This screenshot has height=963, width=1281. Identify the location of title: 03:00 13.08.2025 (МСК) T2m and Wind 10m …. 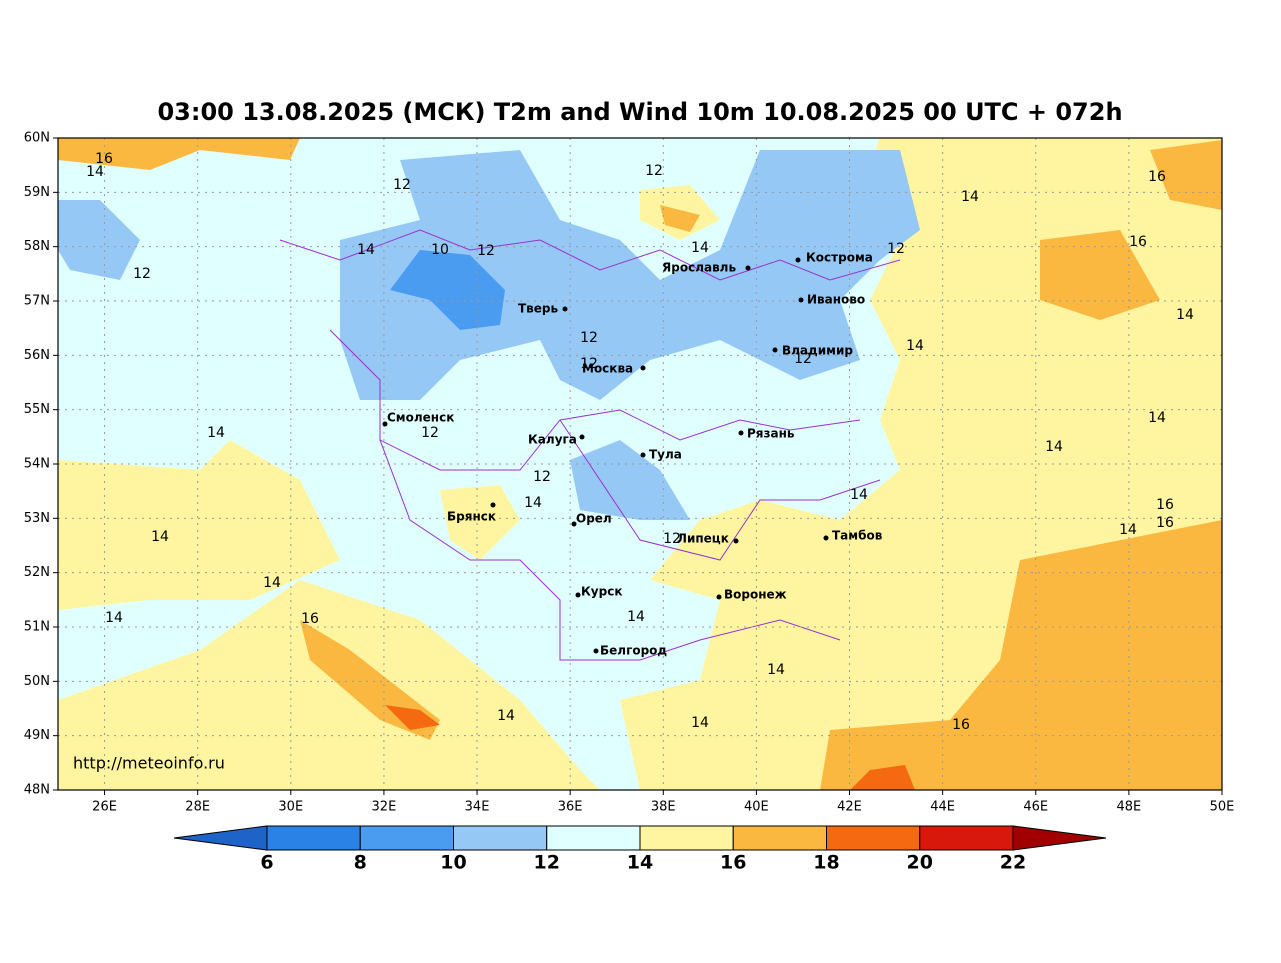
(639, 112).